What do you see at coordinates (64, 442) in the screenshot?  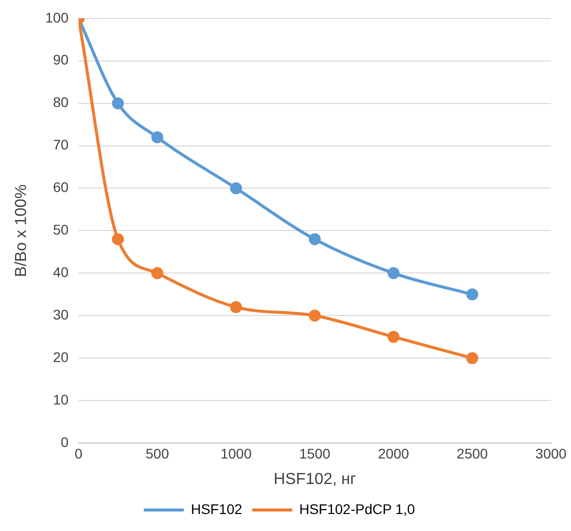 I see `y-tick-label: 0` at bounding box center [64, 442].